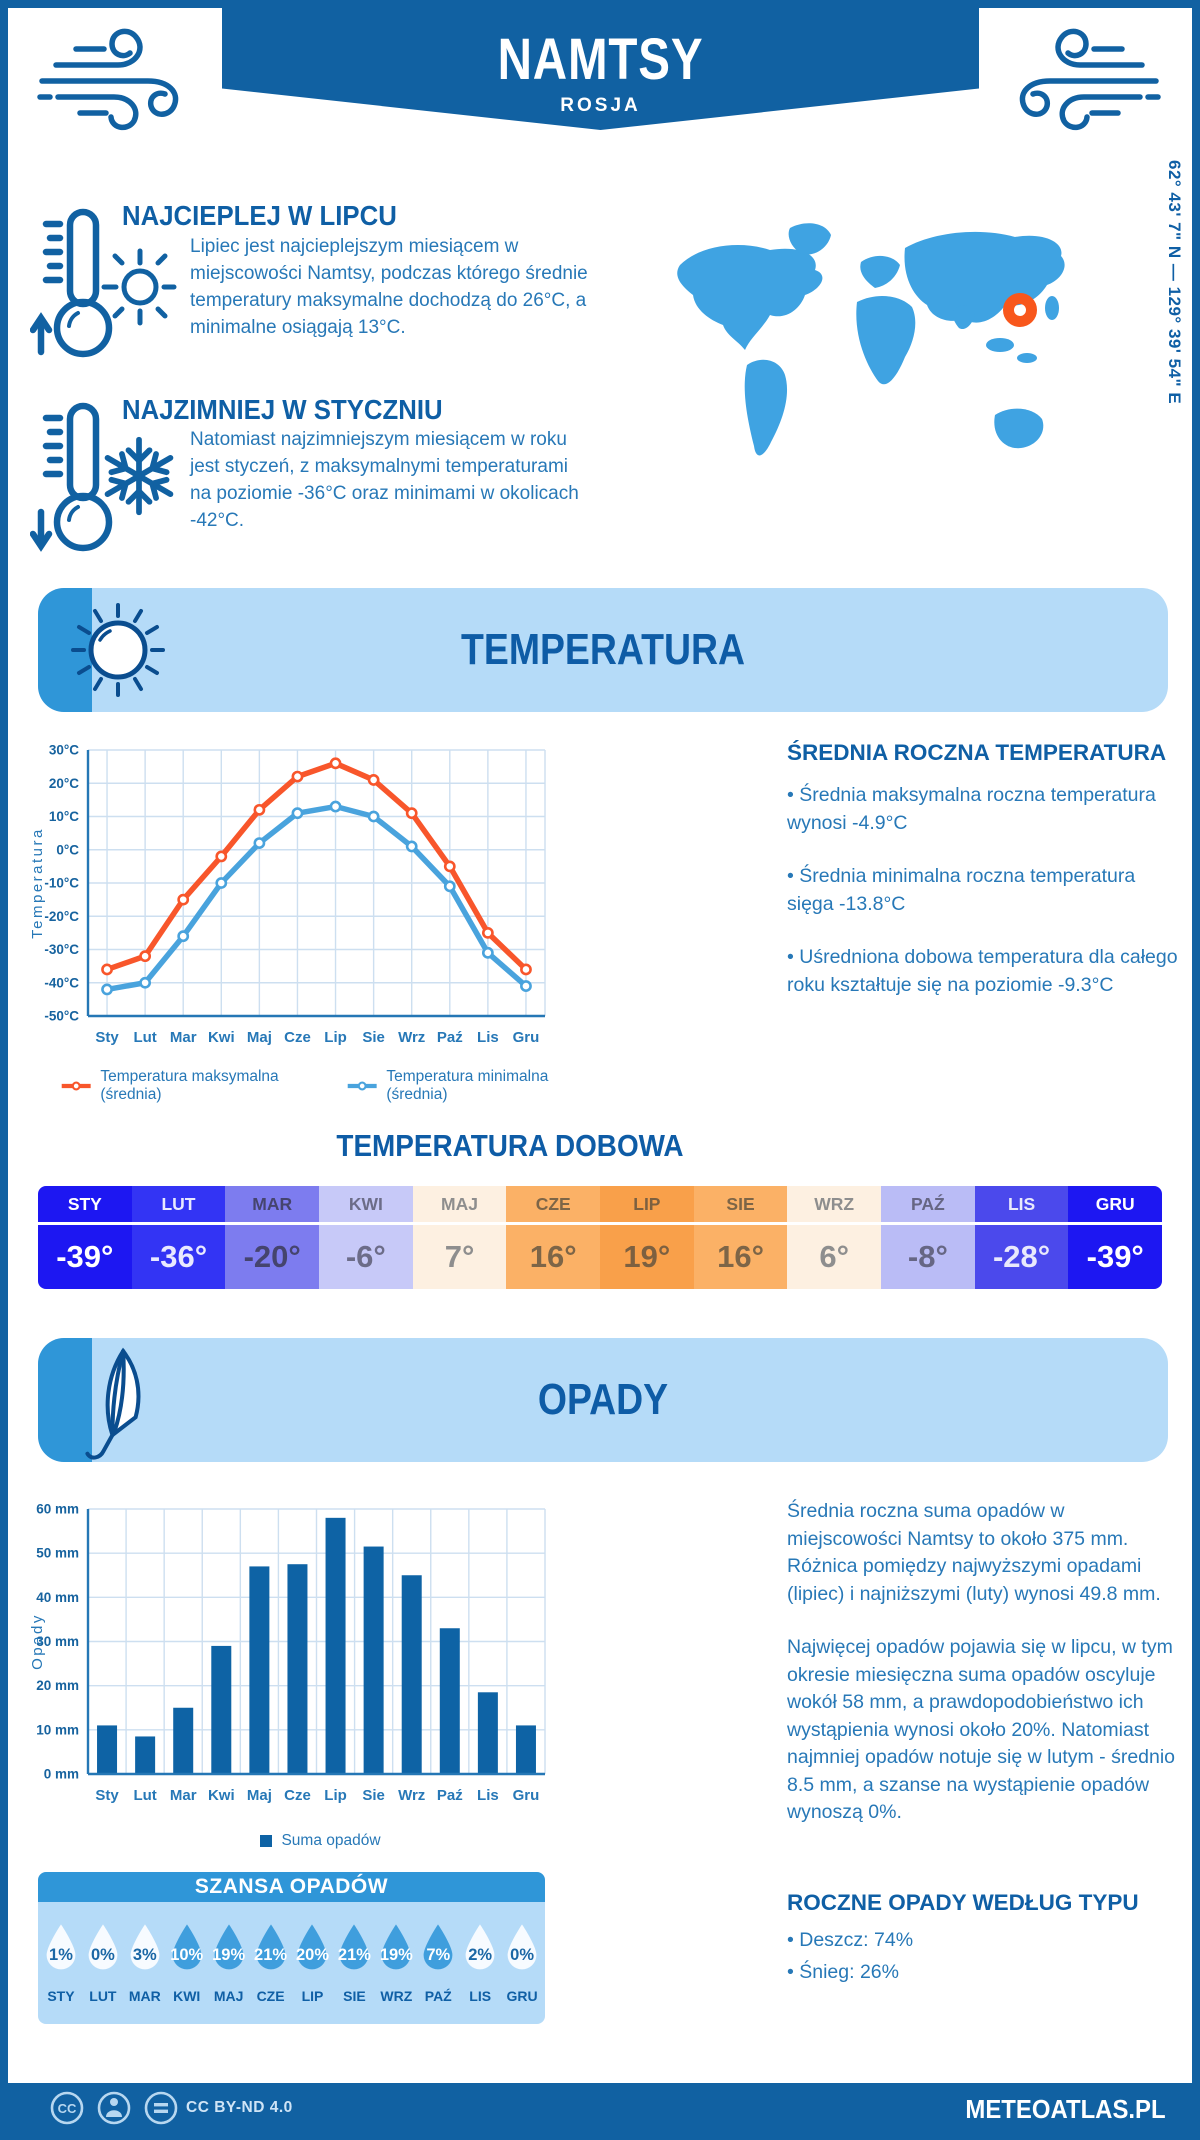 This screenshot has height=2140, width=1200. I want to click on chance-percent: 3%, so click(144, 1955).